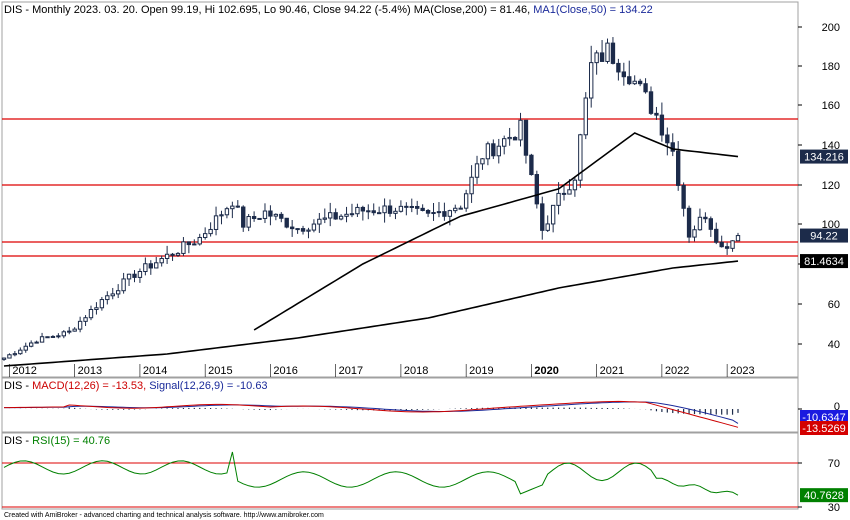 The width and height of the screenshot is (850, 520). Describe the element at coordinates (481, 371) in the screenshot. I see `year-label: 2019` at that location.